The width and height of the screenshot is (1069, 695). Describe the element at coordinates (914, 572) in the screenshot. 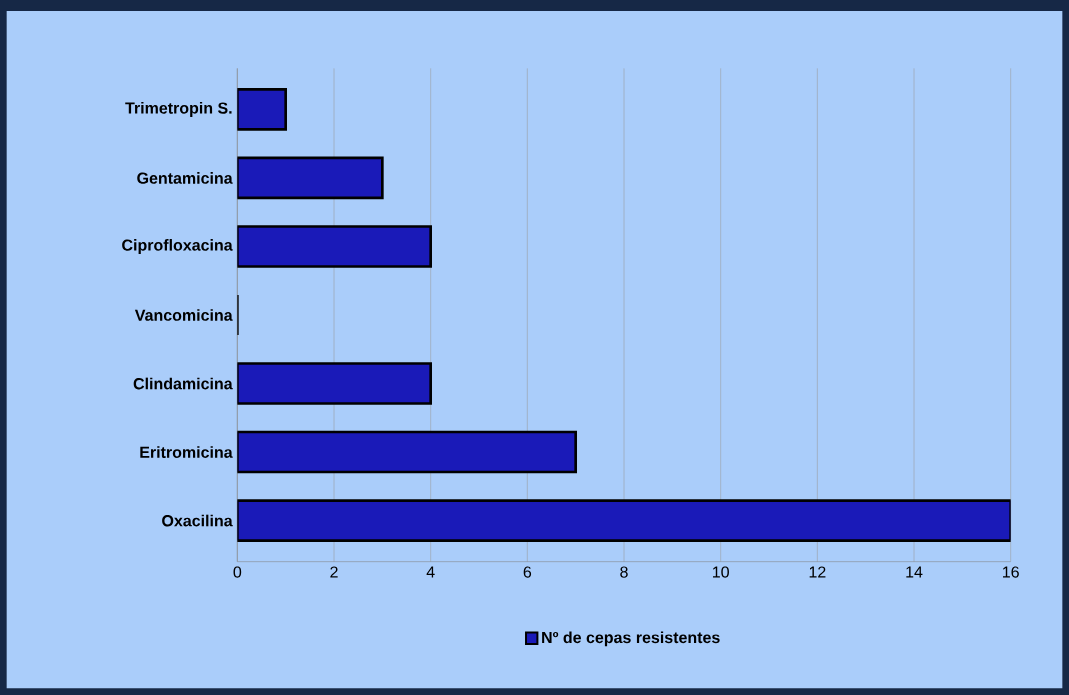

I see `x-tick-label: 14` at that location.